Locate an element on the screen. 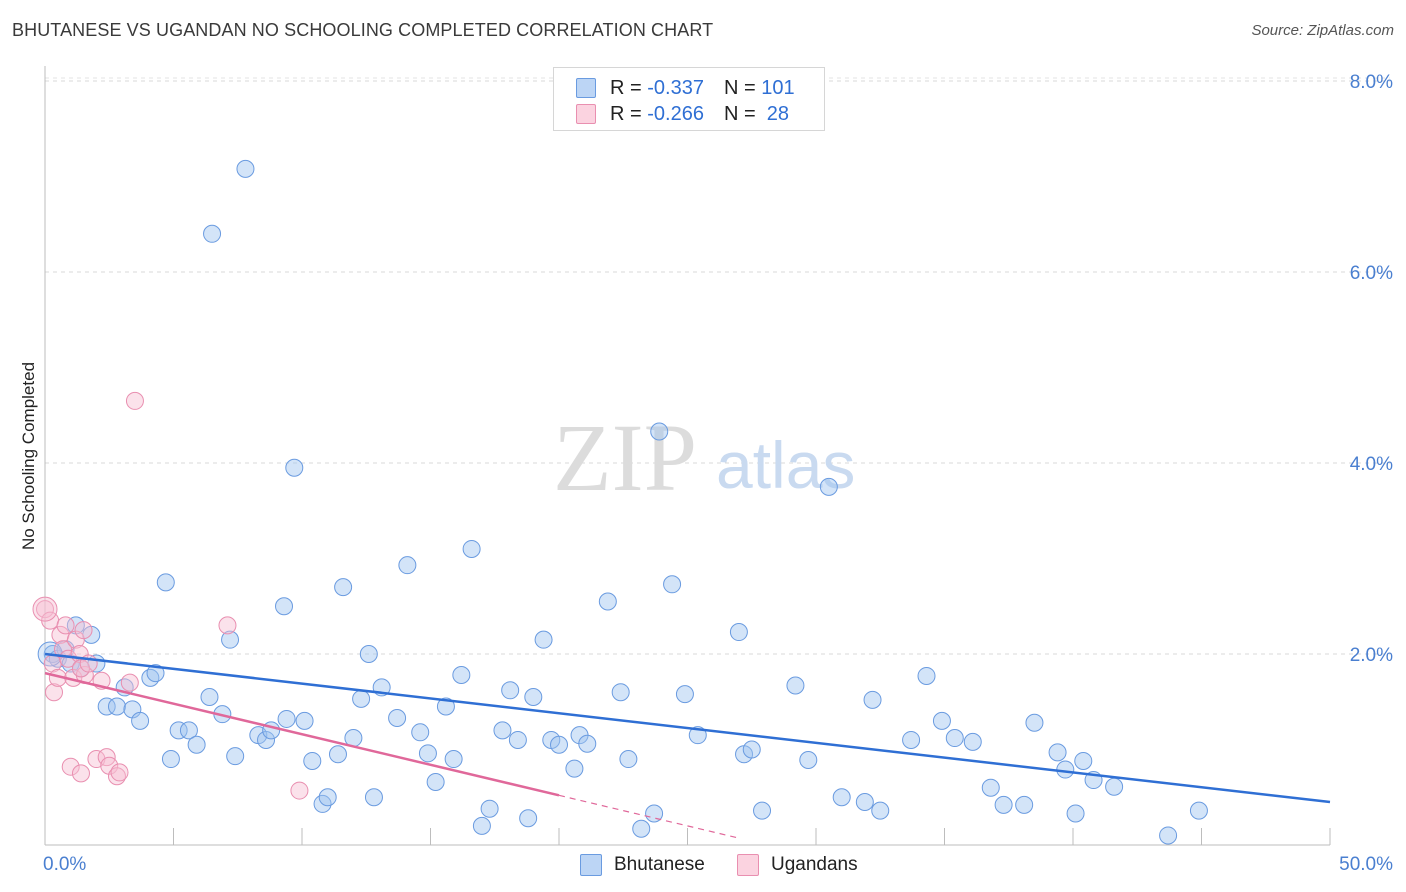  legend-r-value: -0.337 is located at coordinates (675, 87).